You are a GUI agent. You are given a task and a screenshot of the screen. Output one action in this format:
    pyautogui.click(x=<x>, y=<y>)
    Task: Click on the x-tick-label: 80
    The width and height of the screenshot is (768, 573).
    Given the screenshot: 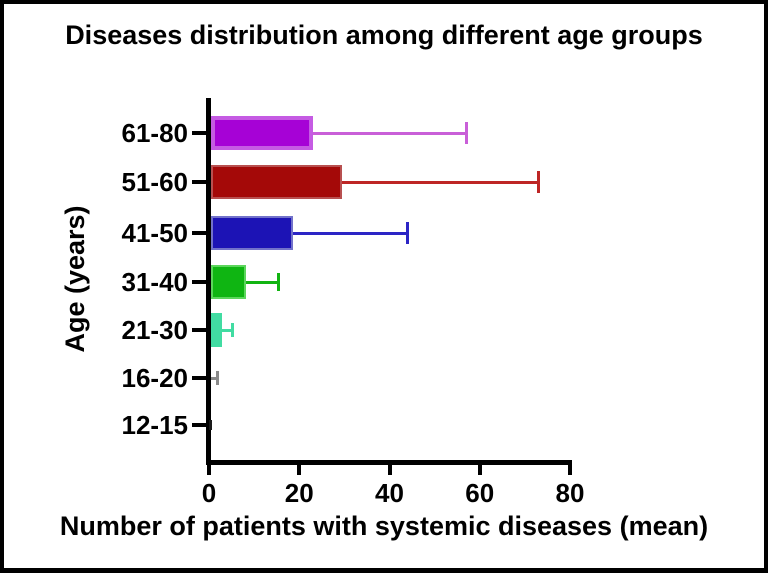 What is the action you would take?
    pyautogui.click(x=570, y=493)
    